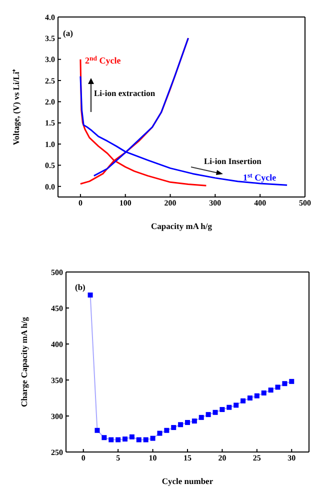  I want to click on y-tick-label: 3.0, so click(50, 59).